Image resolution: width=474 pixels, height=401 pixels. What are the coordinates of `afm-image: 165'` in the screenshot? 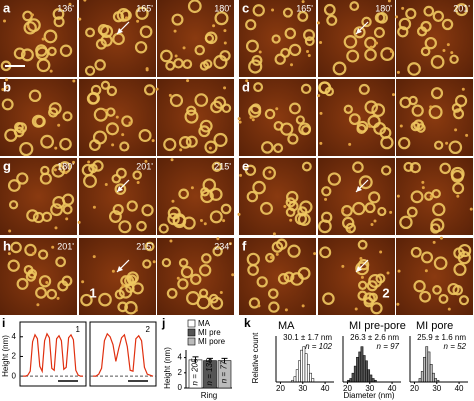 It's located at (117, 38).